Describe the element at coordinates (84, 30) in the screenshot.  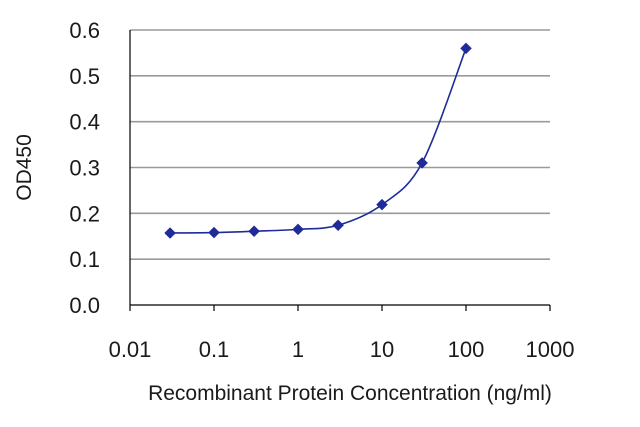
I see `y-tick-label-6: 0.6` at that location.